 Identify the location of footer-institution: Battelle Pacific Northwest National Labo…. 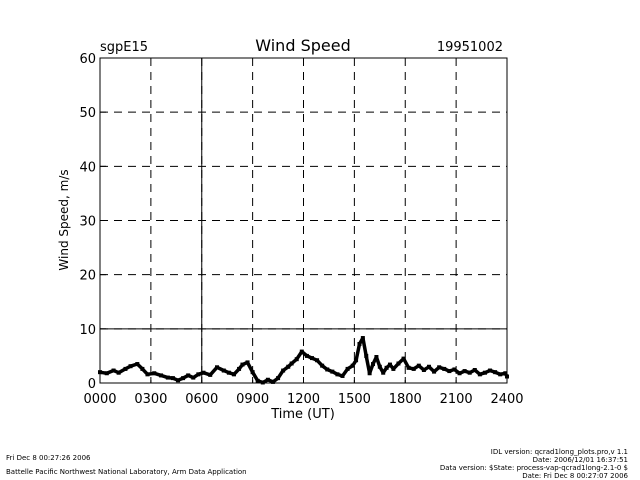
(126, 472).